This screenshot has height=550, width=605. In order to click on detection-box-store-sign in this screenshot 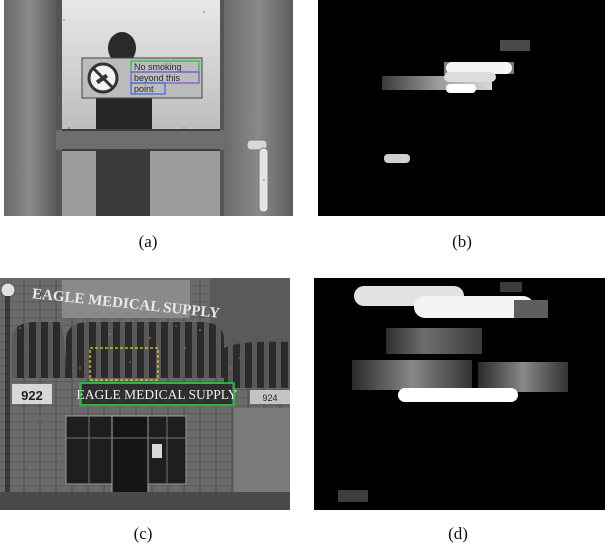, I will do `click(157, 394)`.